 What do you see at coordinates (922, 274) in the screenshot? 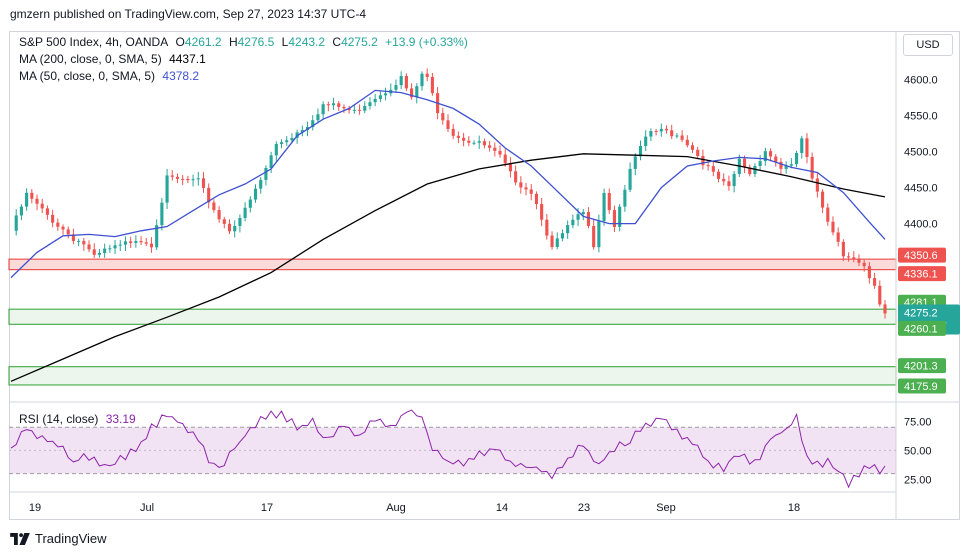
I see `price-label-4336-1: 4336.1` at bounding box center [922, 274].